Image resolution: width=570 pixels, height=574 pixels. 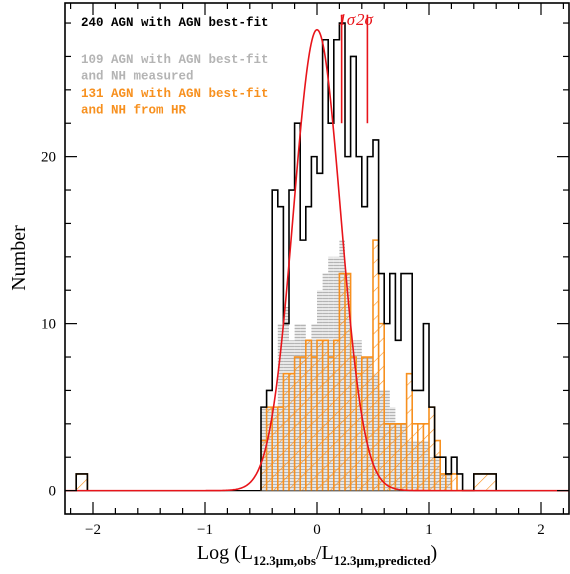 What do you see at coordinates (19, 258) in the screenshot?
I see `y-axis-title: Number` at bounding box center [19, 258].